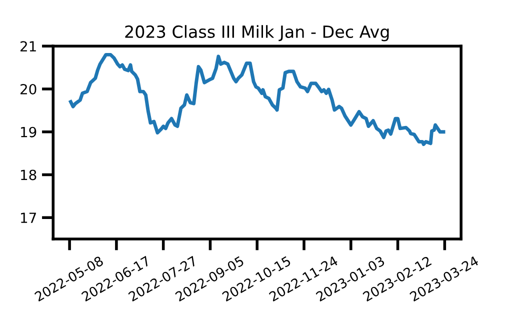 The height and width of the screenshot is (327, 521). I want to click on y-tick-label: 20, so click(28, 89).